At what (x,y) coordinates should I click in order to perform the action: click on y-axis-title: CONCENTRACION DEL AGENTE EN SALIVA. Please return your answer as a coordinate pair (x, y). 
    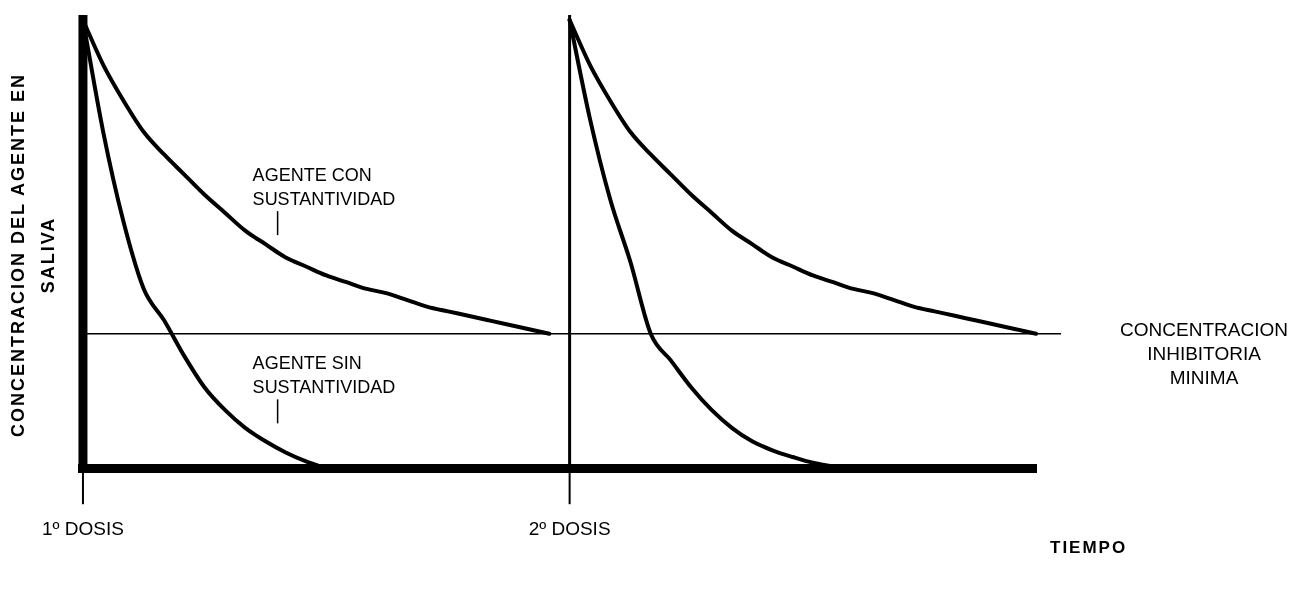
    Looking at the image, I should click on (33, 255).